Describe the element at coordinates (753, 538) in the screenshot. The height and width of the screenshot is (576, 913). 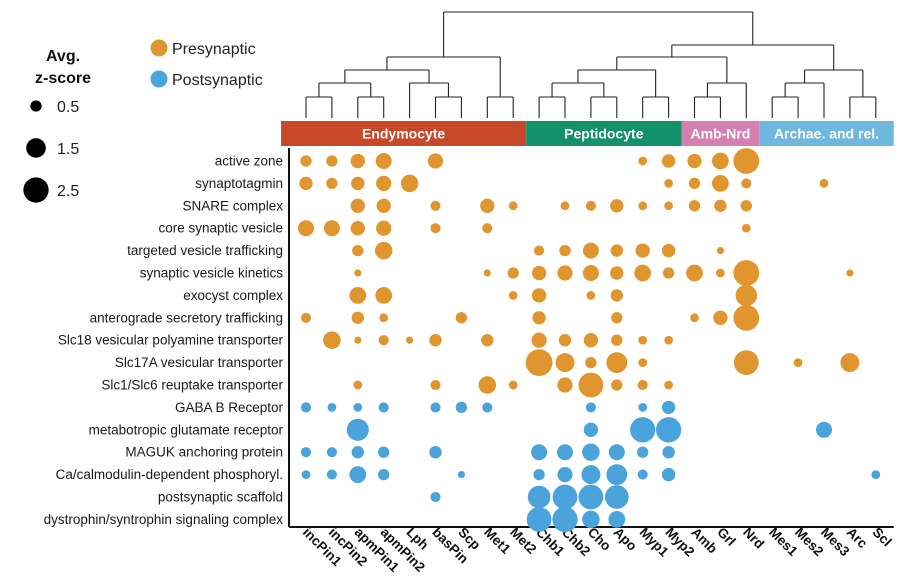
I see `column-label: Nrd` at that location.